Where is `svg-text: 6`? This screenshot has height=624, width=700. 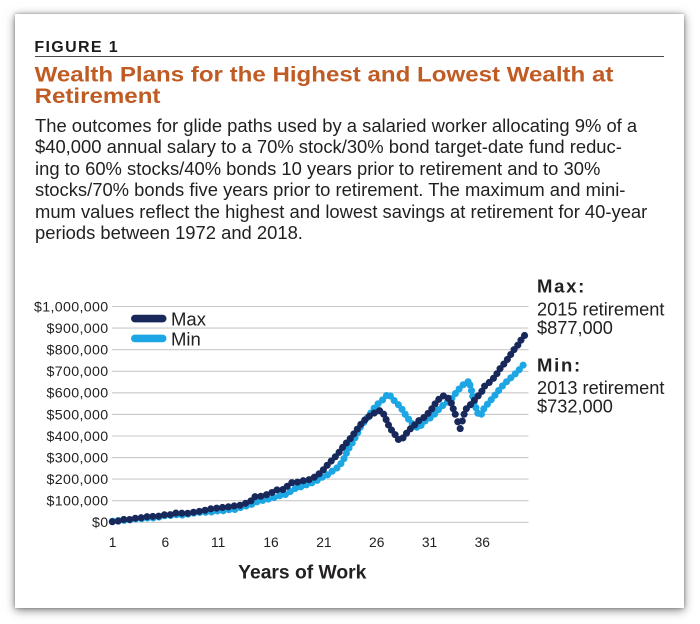
svg-text: 6 is located at coordinates (166, 542).